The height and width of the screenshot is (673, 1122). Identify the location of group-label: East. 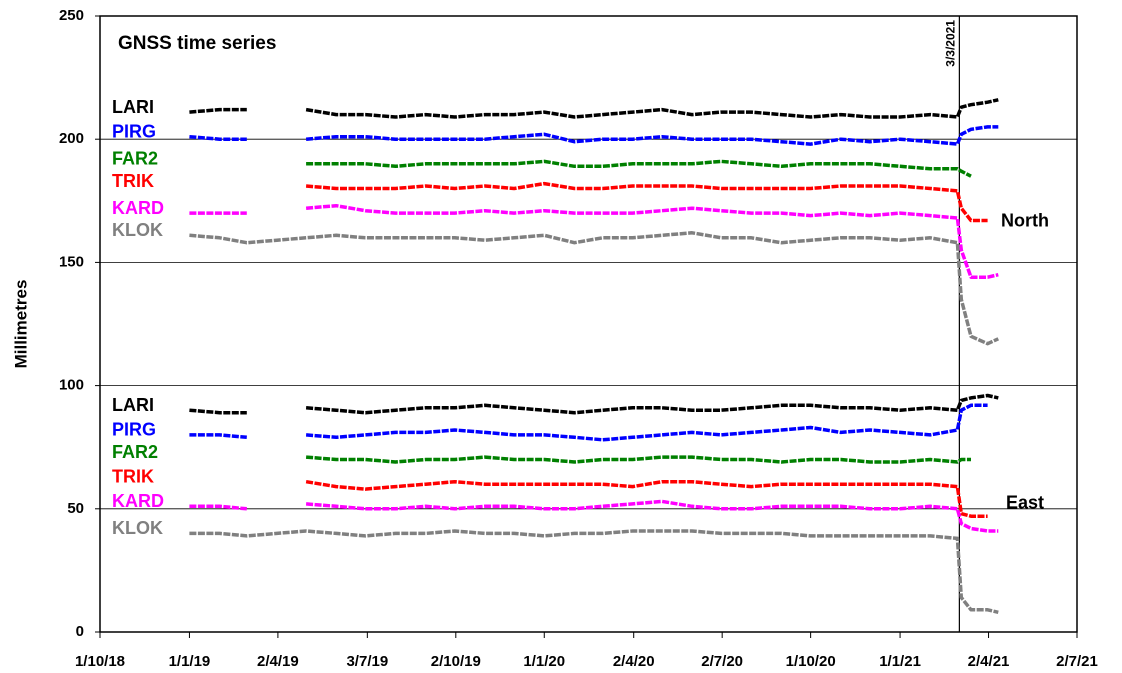
(1025, 503).